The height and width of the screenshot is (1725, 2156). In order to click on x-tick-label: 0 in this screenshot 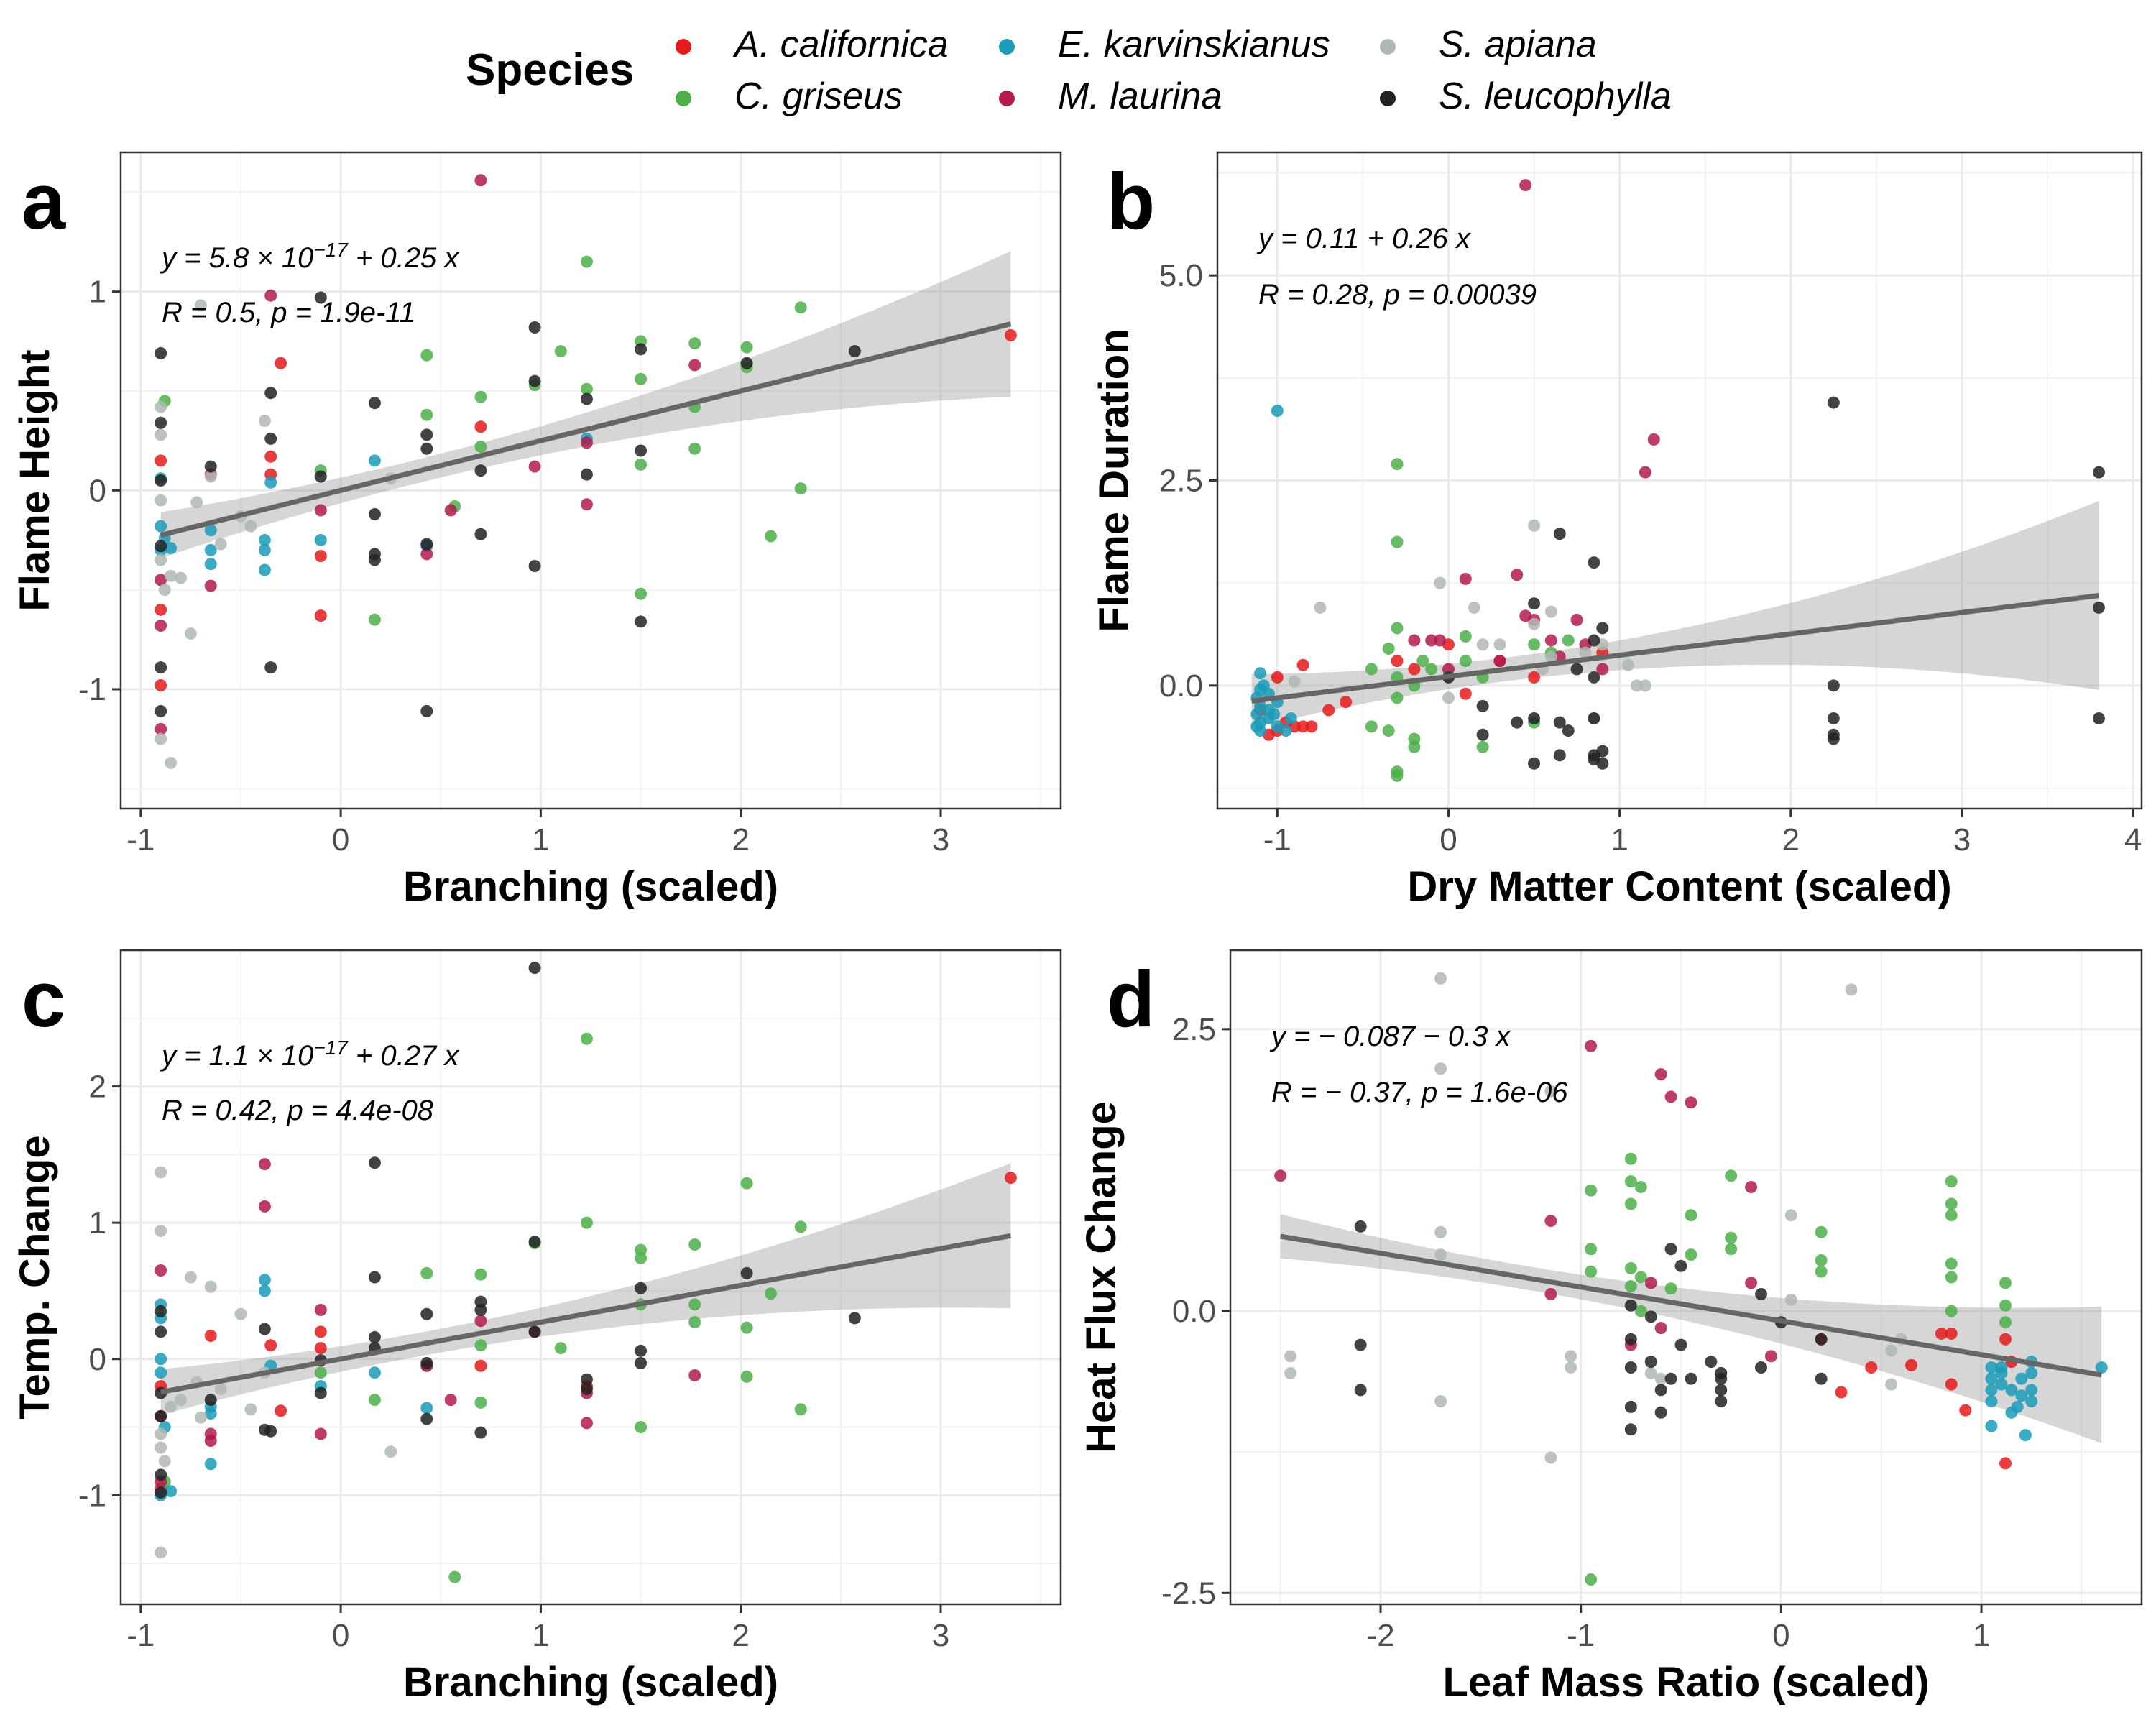, I will do `click(1780, 1635)`.